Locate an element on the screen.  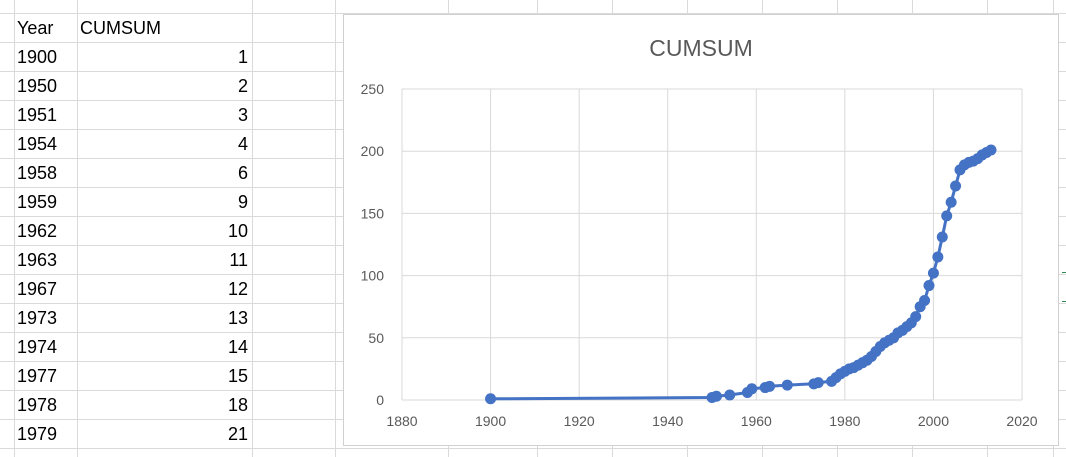
header-cell-cumsum: CUMSUM is located at coordinates (120, 28).